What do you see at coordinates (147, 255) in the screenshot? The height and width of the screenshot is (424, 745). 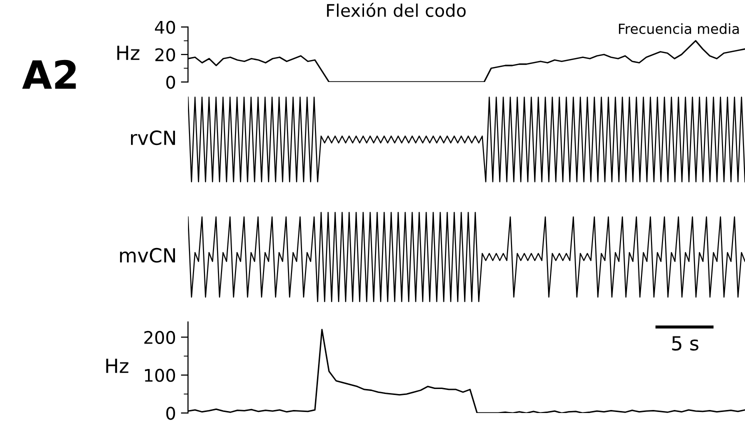 I see `y-axis-title: mvCN` at bounding box center [147, 255].